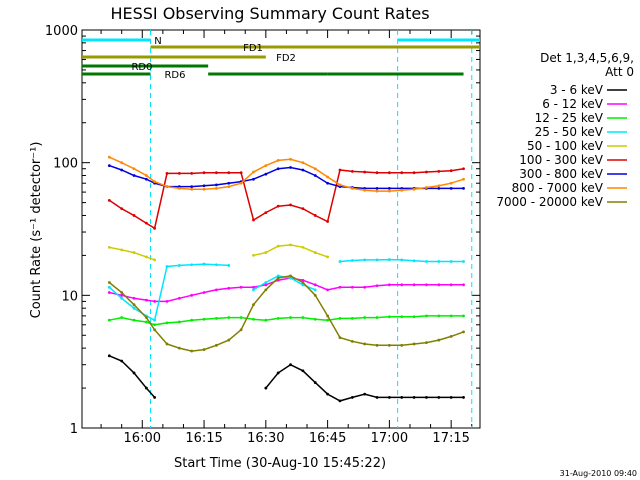 The image size is (640, 480). What do you see at coordinates (286, 58) in the screenshot?
I see `flag-label-fd2: FD2` at bounding box center [286, 58].